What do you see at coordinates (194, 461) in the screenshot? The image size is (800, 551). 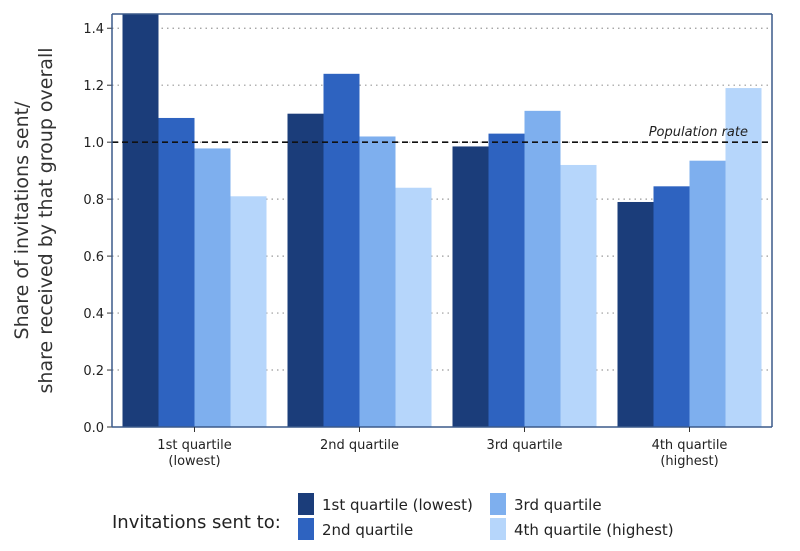 I see `x-category-label: (lowest)` at bounding box center [194, 461].